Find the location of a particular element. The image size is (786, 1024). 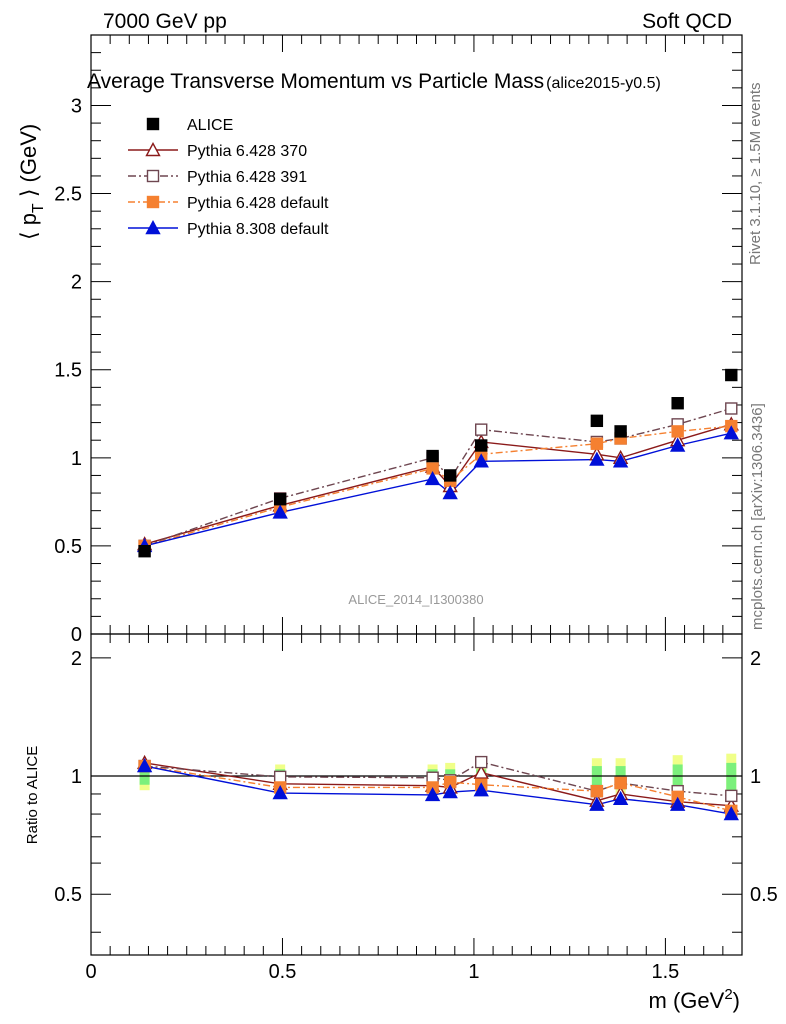

y-tick-label: 2.5 is located at coordinates (68, 195).